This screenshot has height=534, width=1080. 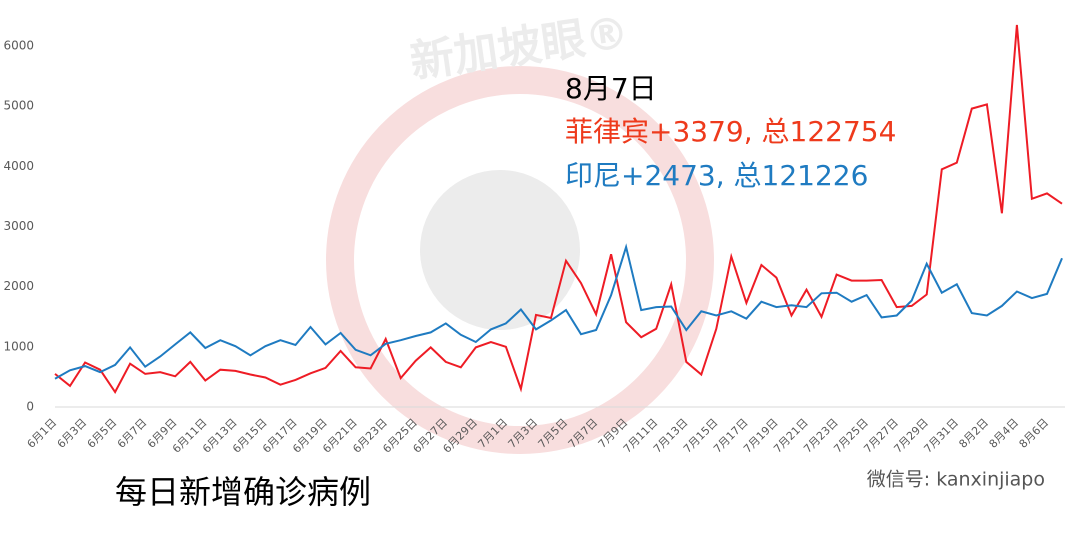 What do you see at coordinates (42, 433) in the screenshot?
I see `x-tick-label: 6月1日` at bounding box center [42, 433].